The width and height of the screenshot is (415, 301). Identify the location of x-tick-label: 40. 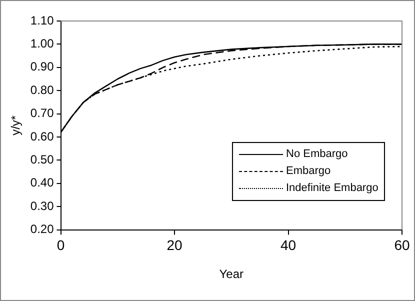
(288, 245).